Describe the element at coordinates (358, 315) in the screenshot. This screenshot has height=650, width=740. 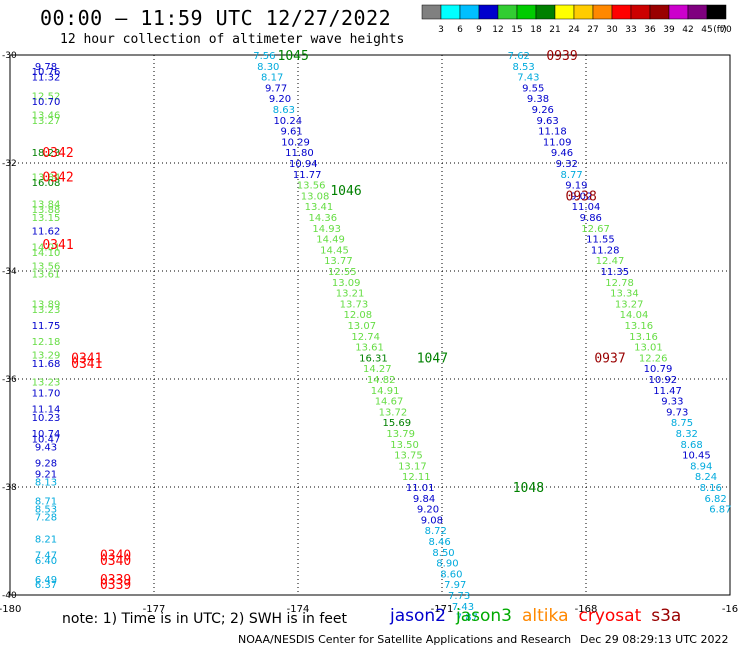
I see `wave-height-value: 12.08` at that location.